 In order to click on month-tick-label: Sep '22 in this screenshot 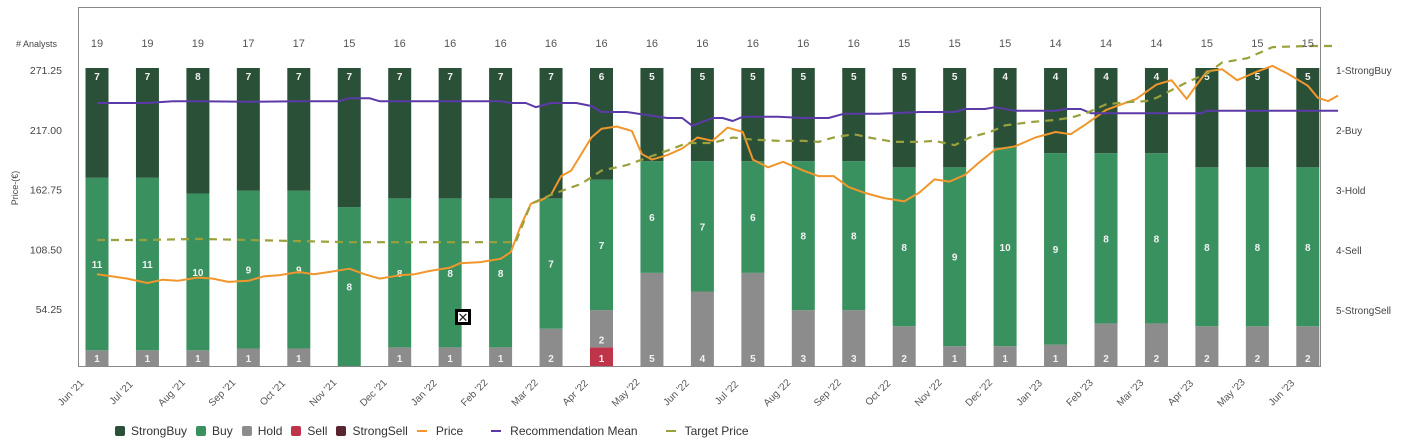, I will do `click(828, 393)`.